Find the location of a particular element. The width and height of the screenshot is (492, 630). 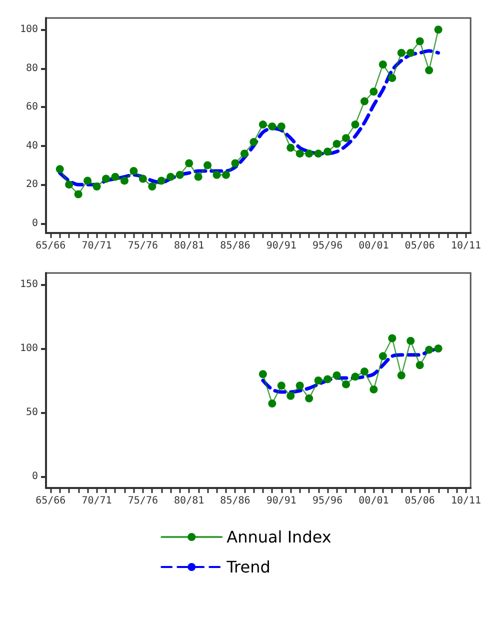

y-tick-label: 80 is located at coordinates (32, 68).